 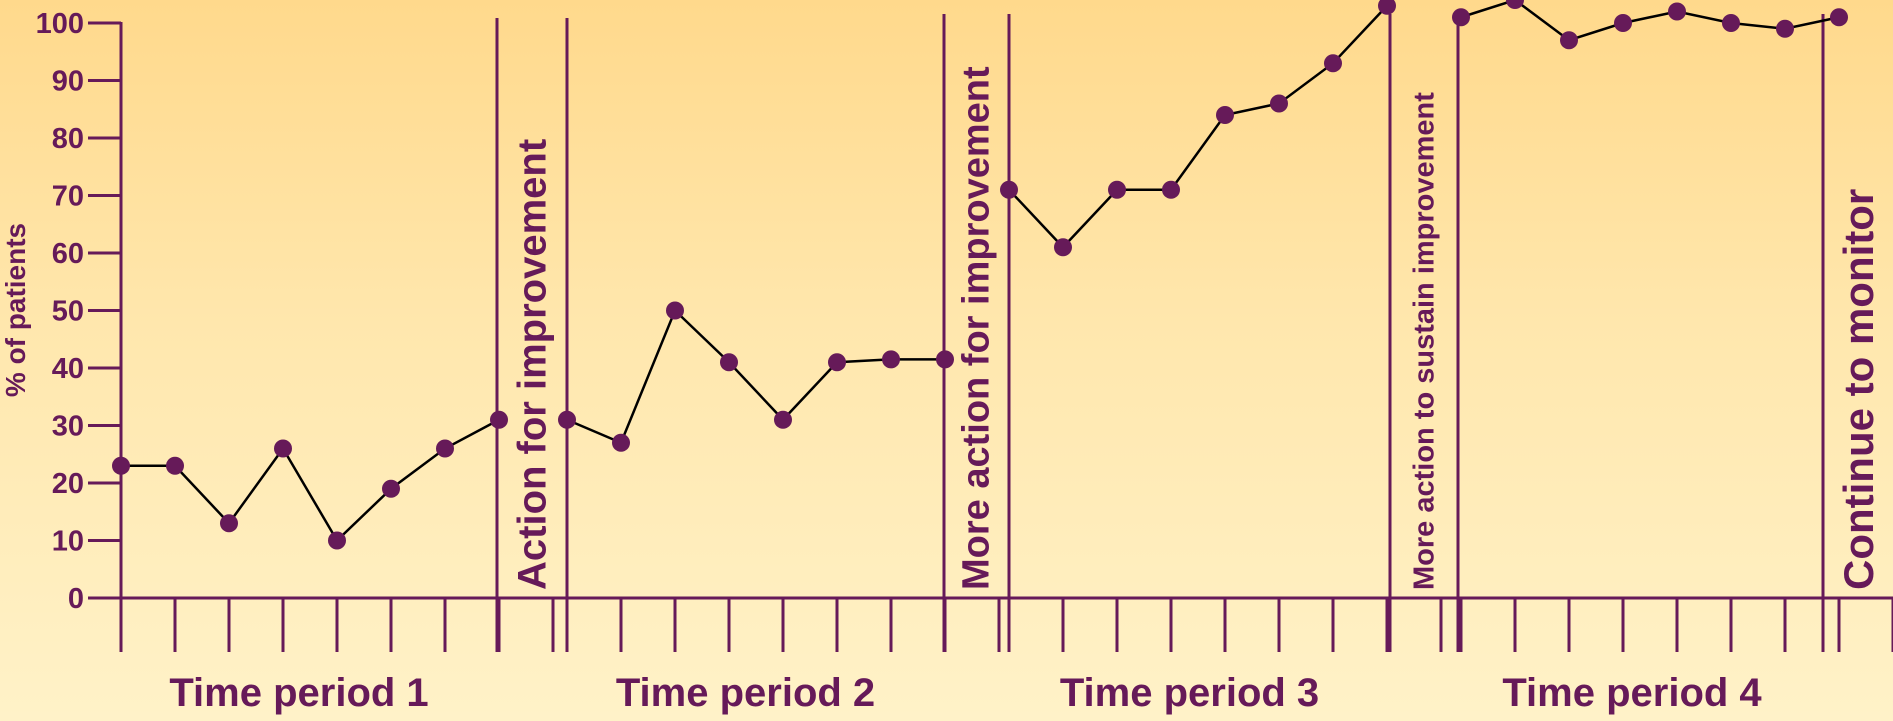 What do you see at coordinates (68, 139) in the screenshot?
I see `y-tick-label: 80` at bounding box center [68, 139].